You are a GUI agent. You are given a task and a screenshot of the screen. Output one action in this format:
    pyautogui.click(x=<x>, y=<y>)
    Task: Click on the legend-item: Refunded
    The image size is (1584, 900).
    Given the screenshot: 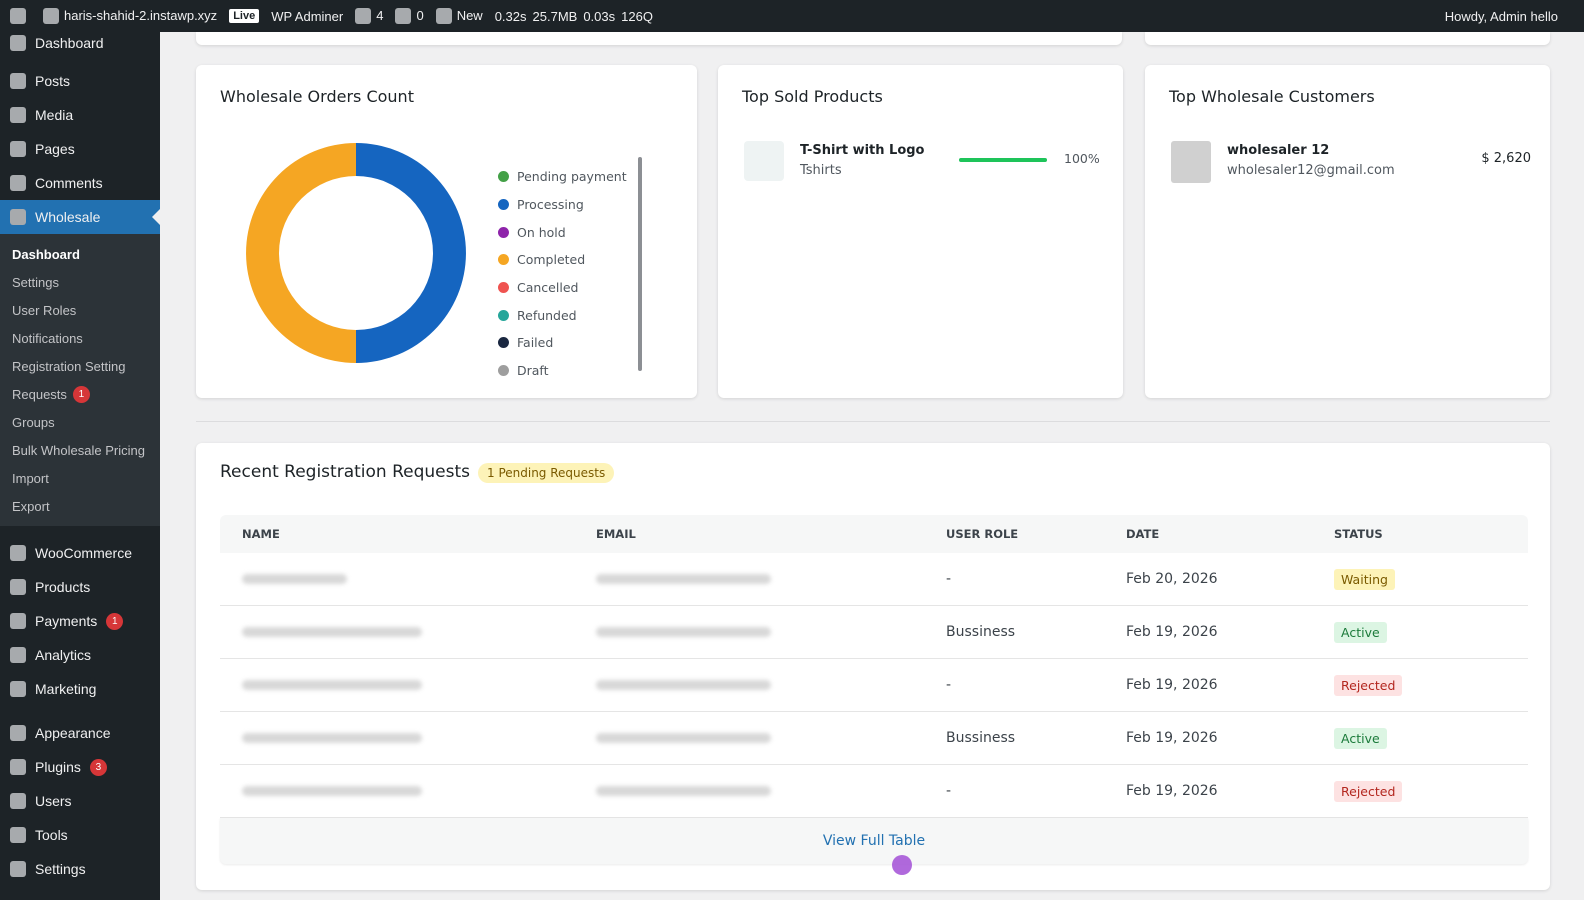 What is the action you would take?
    pyautogui.click(x=562, y=315)
    